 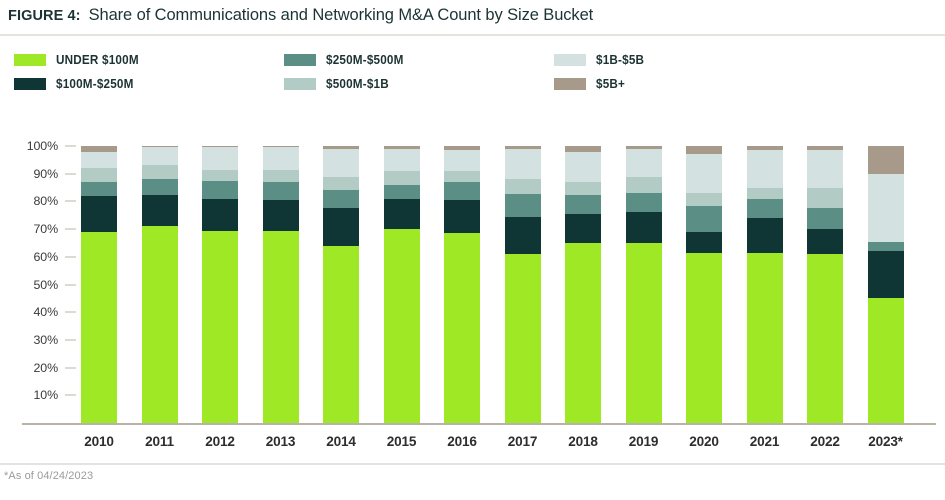 I want to click on legend-item: $5B+, so click(x=689, y=84).